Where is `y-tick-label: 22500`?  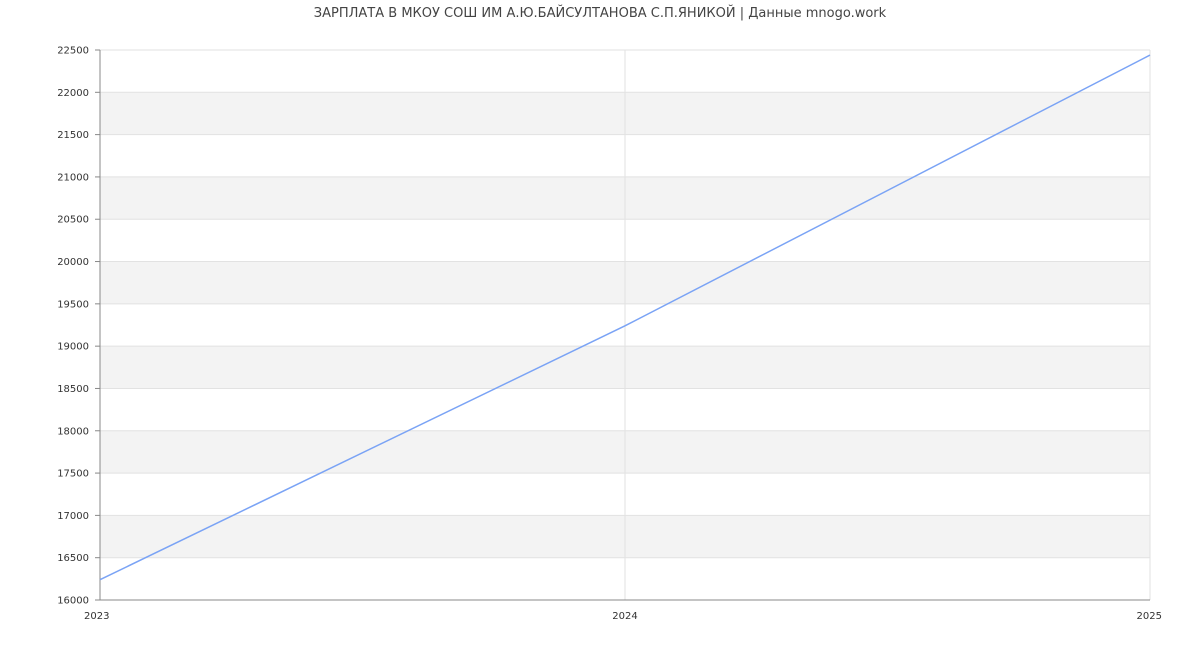
y-tick-label: 22500 is located at coordinates (73, 51).